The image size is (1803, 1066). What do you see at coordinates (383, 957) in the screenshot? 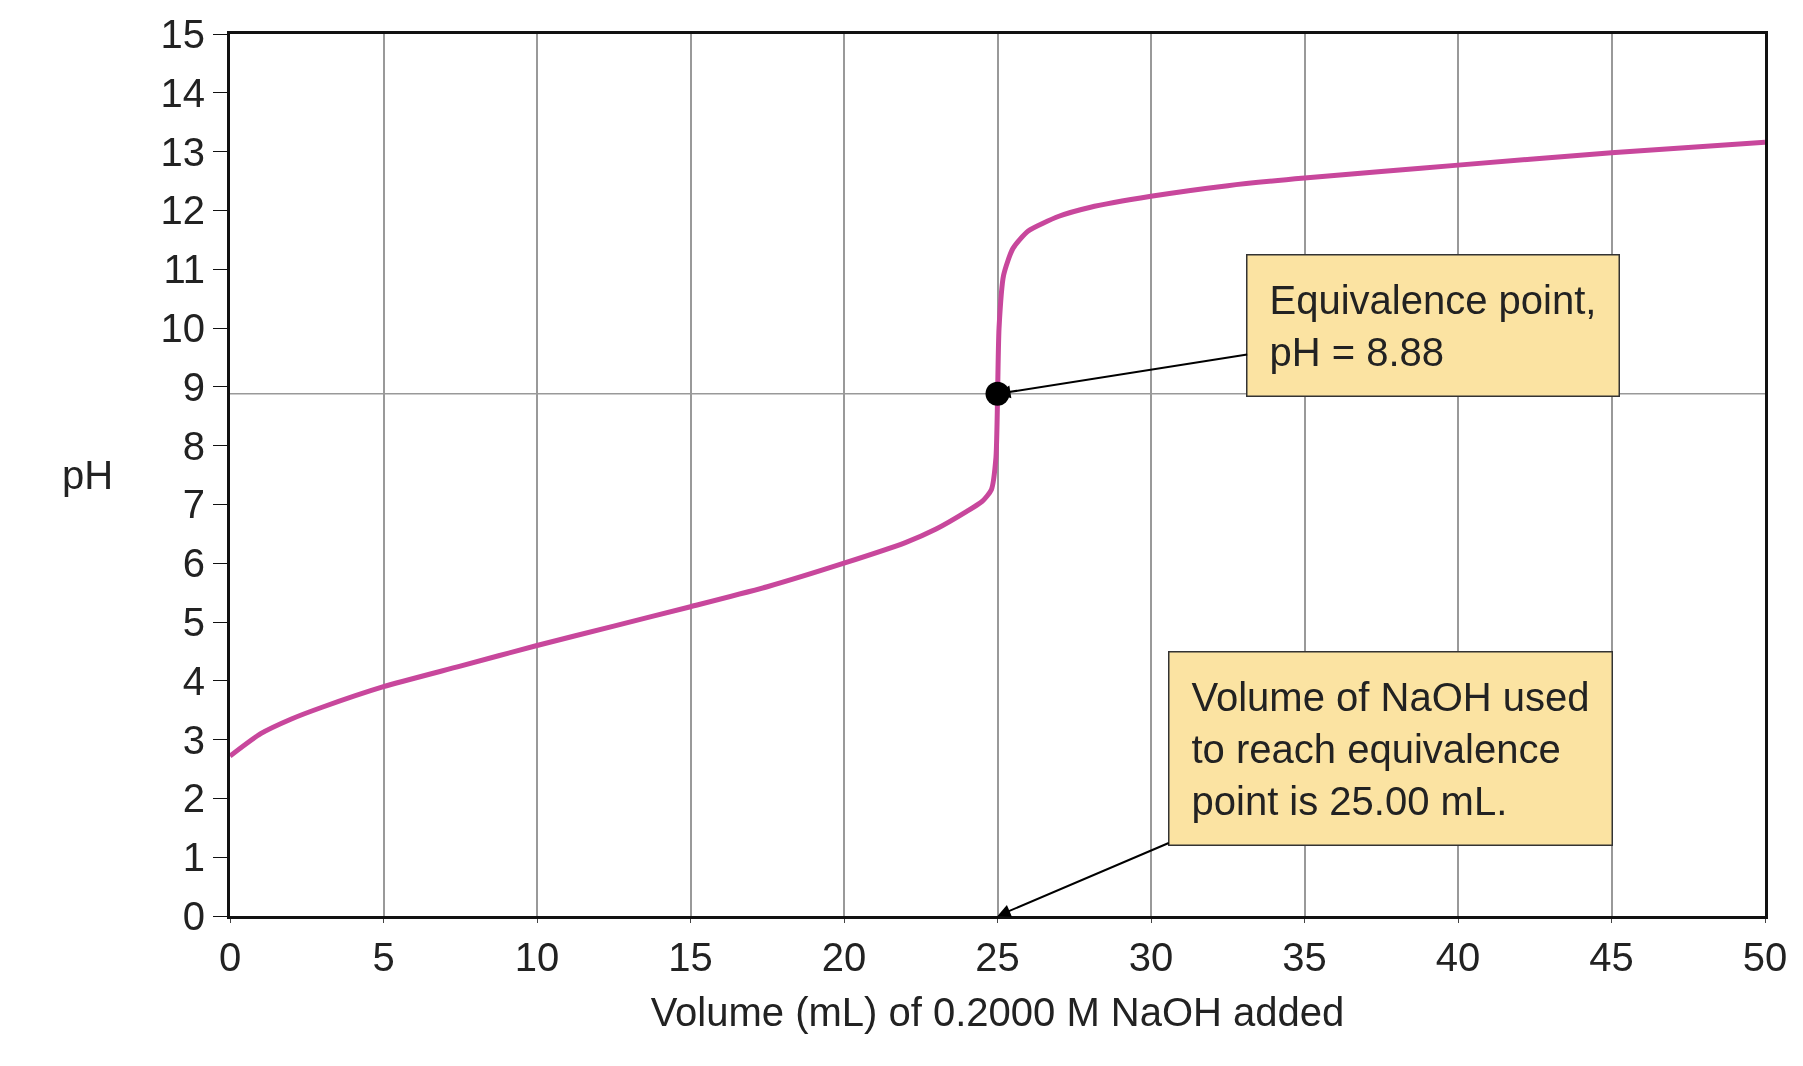
I see `x-tick-label: 5` at bounding box center [383, 957].